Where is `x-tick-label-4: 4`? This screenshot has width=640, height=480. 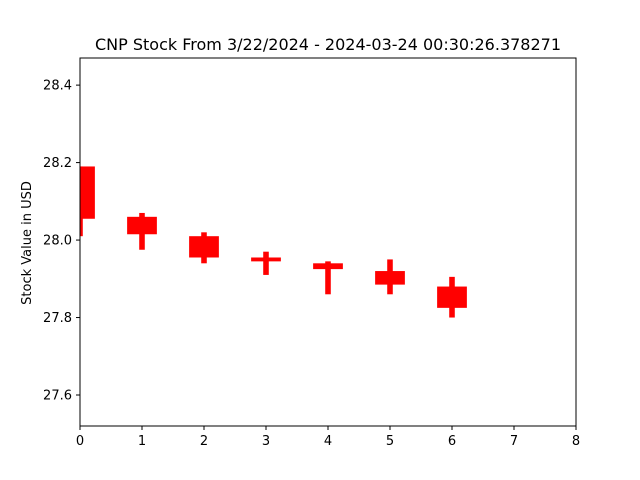
x-tick-label-4: 4 is located at coordinates (328, 441).